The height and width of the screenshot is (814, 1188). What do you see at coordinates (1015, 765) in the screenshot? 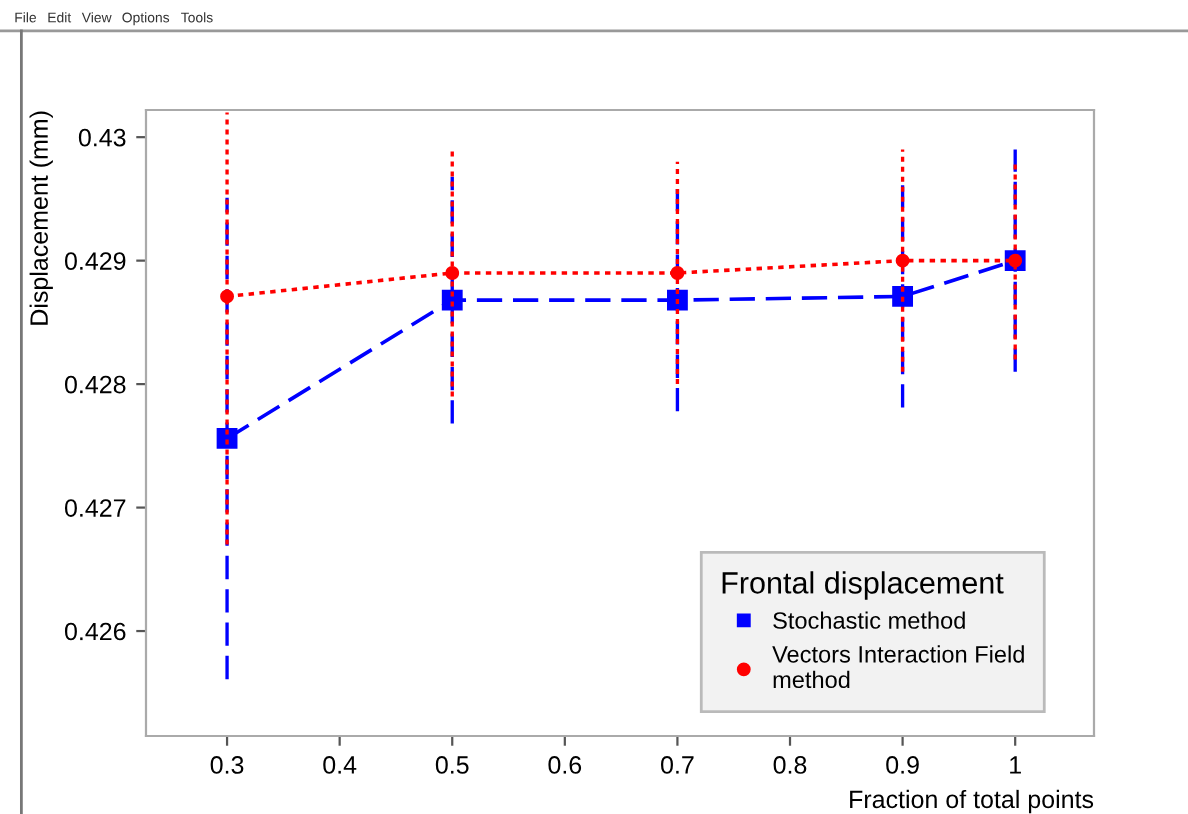
I see `x-tick-label: 1` at bounding box center [1015, 765].